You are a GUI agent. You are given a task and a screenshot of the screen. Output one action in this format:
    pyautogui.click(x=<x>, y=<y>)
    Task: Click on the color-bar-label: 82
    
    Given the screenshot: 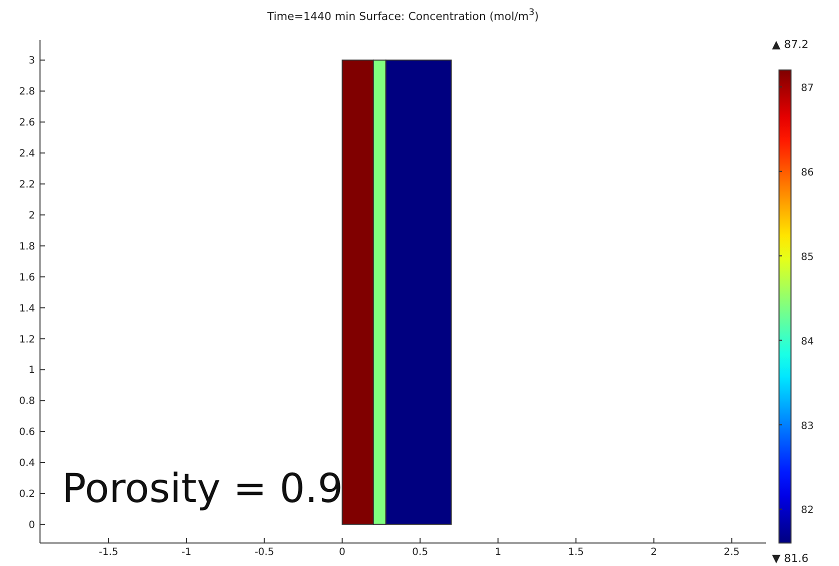 What is the action you would take?
    pyautogui.click(x=807, y=510)
    